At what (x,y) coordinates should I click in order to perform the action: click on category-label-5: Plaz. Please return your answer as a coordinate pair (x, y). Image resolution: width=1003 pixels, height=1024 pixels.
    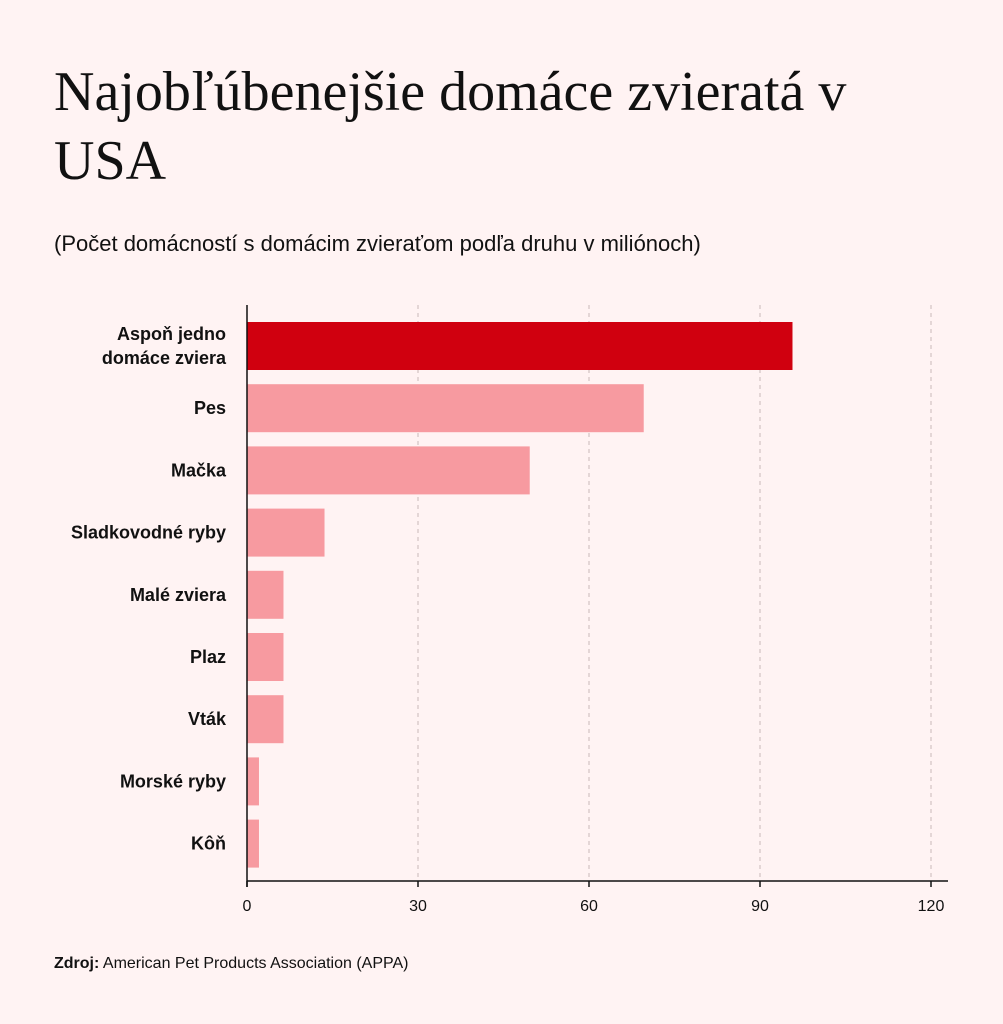
    Looking at the image, I should click on (208, 657).